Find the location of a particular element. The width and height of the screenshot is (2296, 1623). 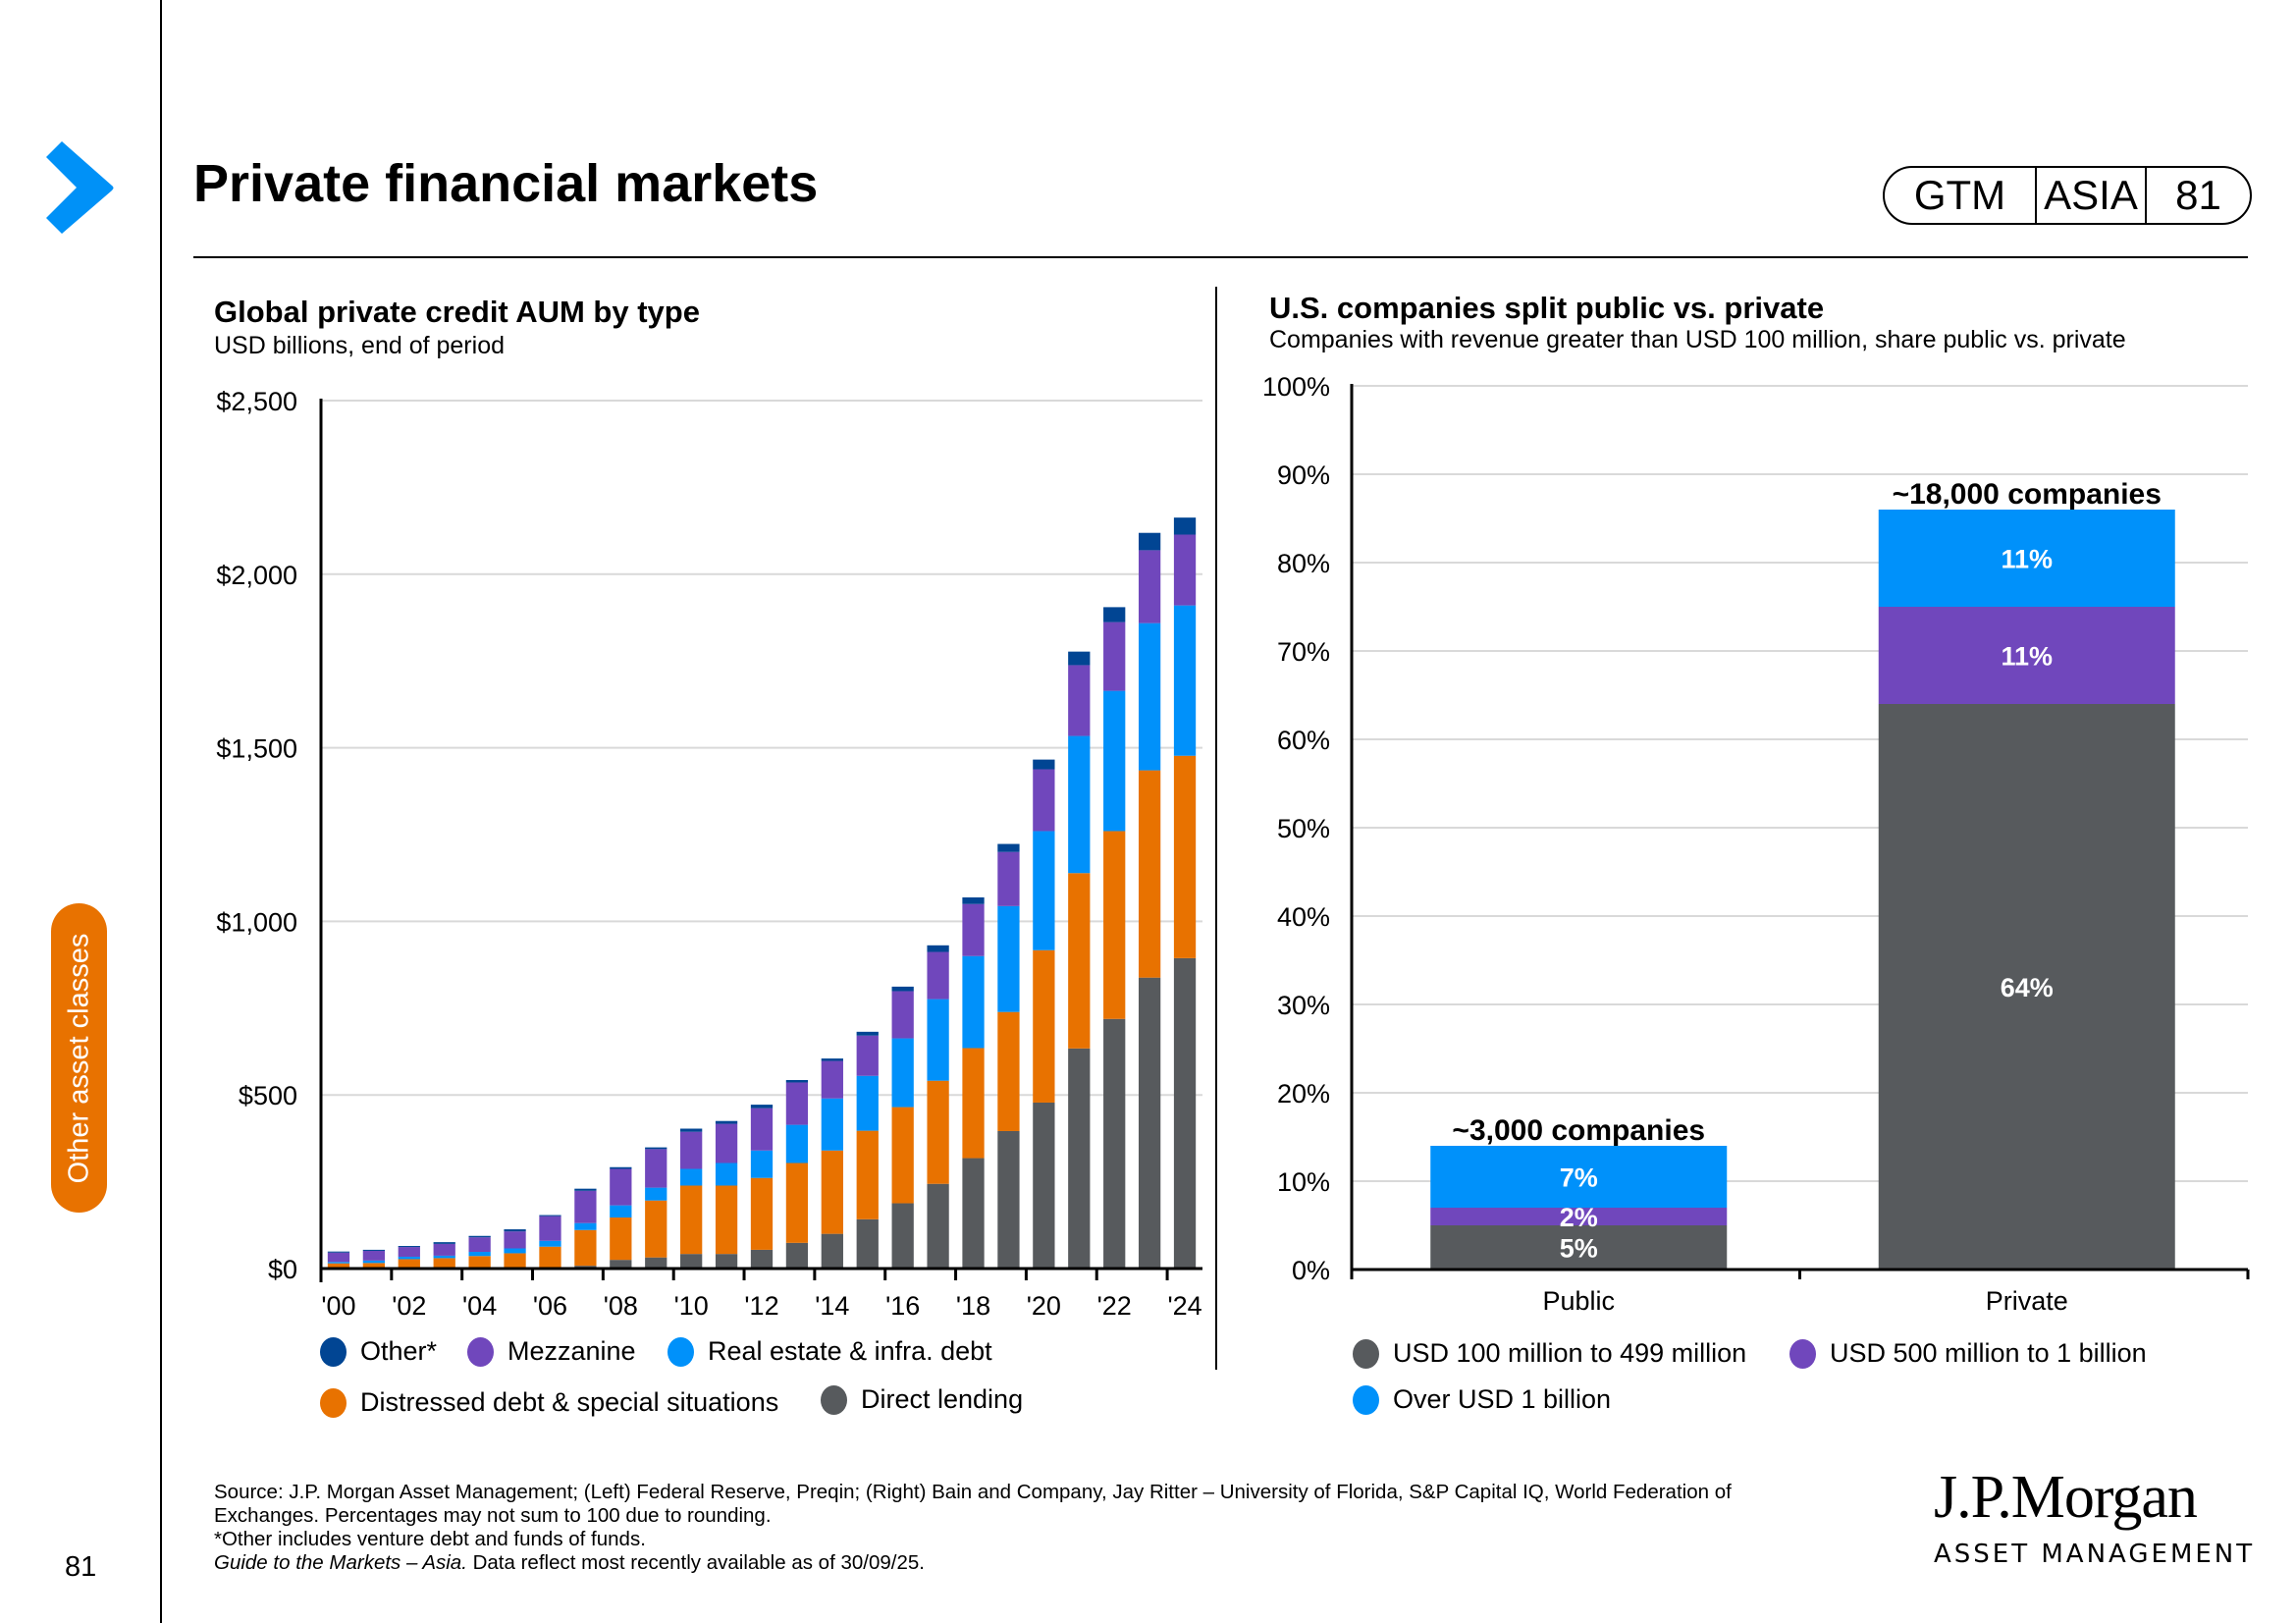

x-tick-label: '18 is located at coordinates (973, 1306).